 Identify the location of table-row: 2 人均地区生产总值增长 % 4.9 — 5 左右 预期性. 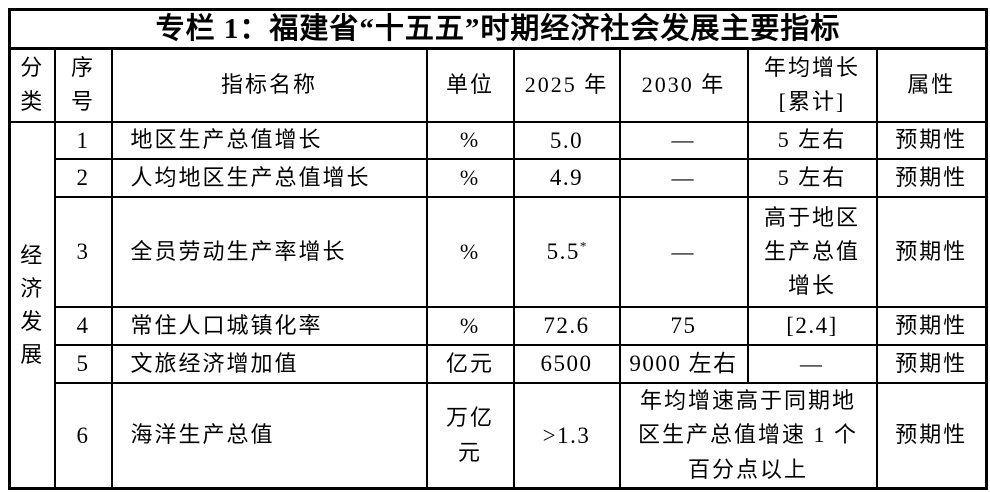
(499, 178).